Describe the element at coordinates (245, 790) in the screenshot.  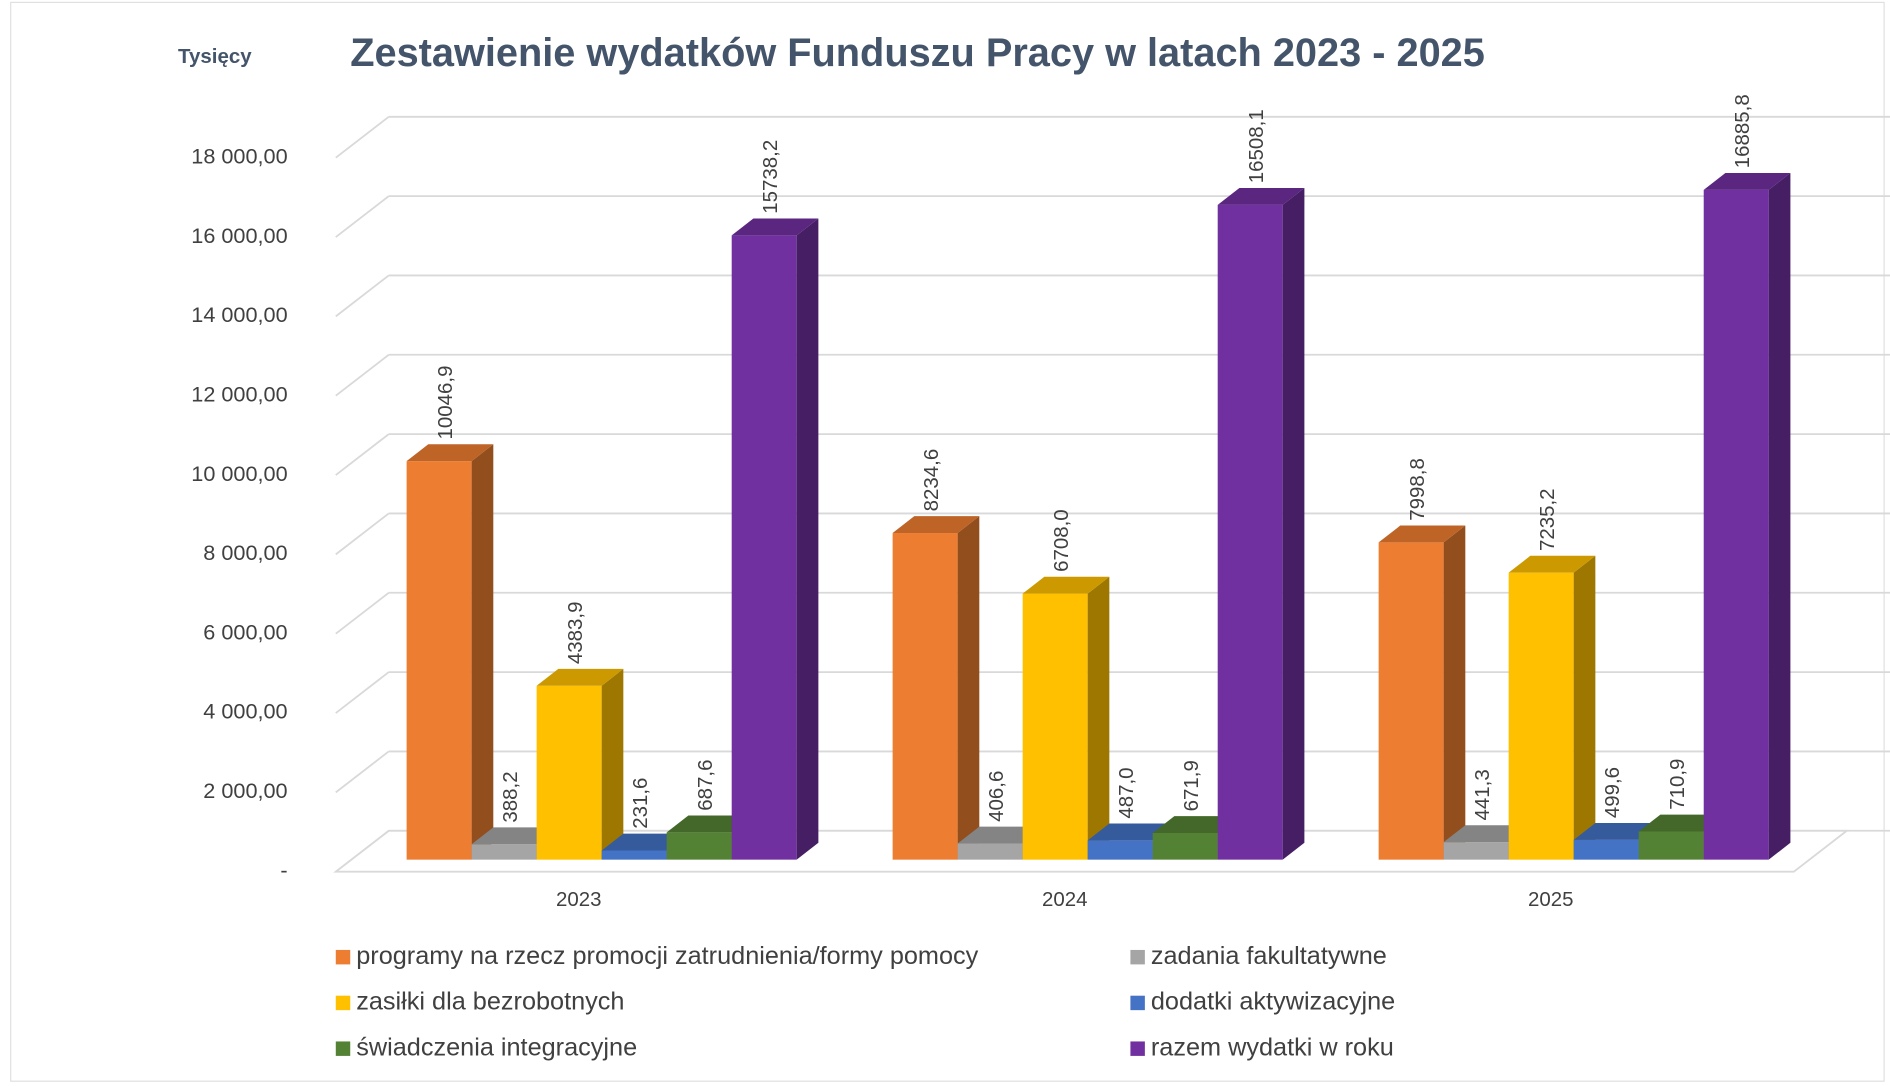
I see `y-tick-label: 2 000,00` at that location.